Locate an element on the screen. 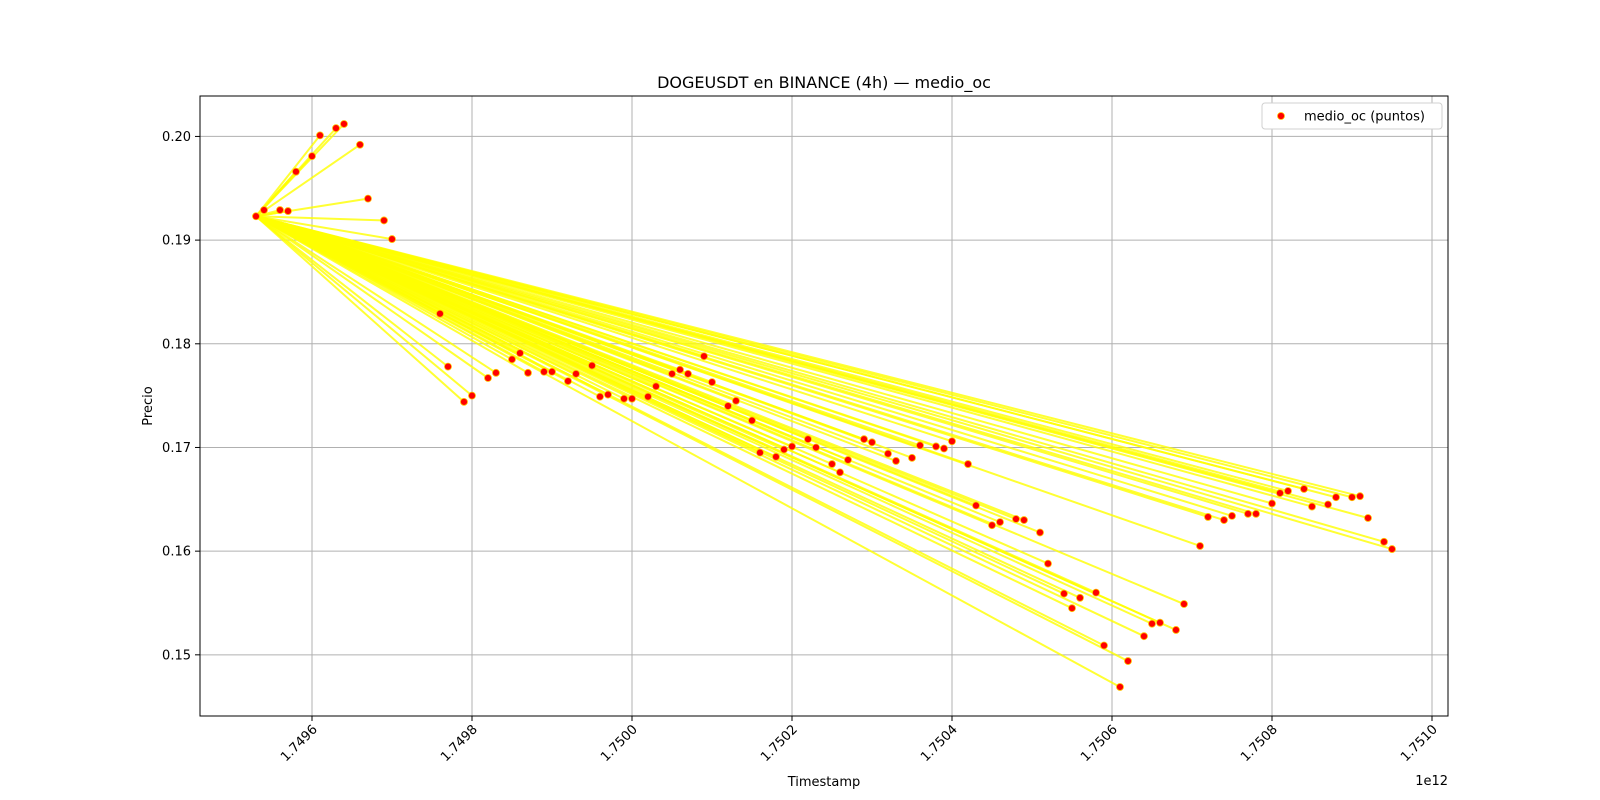 This screenshot has width=1600, height=800. y-tick-label: 0.18 is located at coordinates (176, 344).